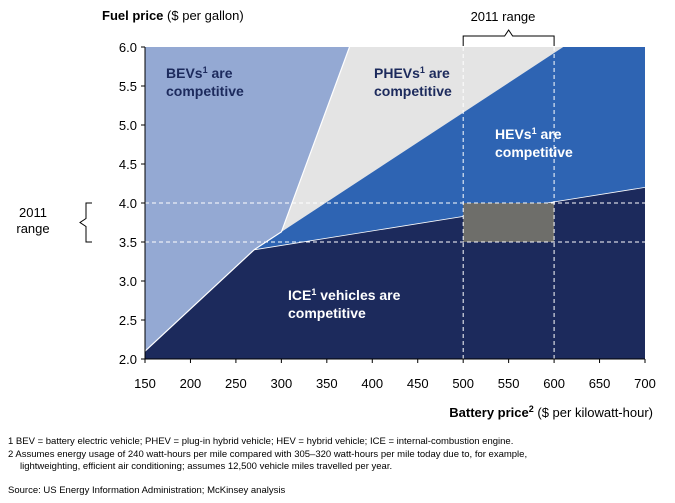  Describe the element at coordinates (645, 383) in the screenshot. I see `x-tick-label: 700` at that location.